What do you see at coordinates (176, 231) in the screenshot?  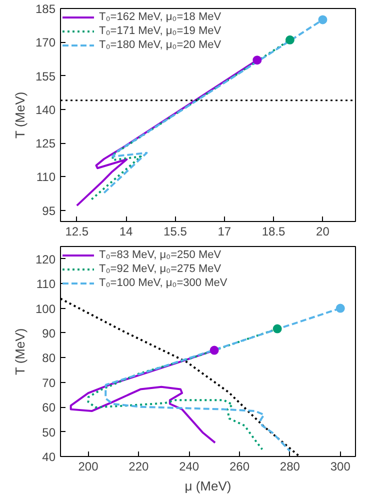 I see `x-tick-label: 15.5` at bounding box center [176, 231].